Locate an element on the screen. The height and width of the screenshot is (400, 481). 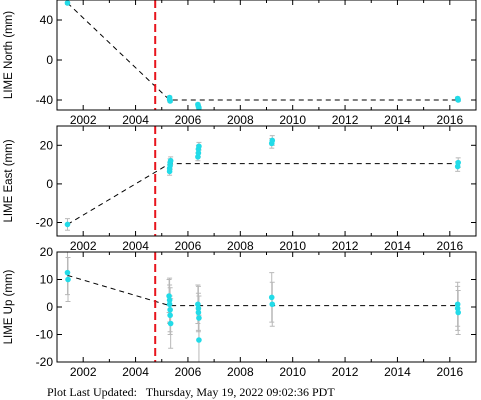
y-tick-label: -10 is located at coordinates (45, 335).